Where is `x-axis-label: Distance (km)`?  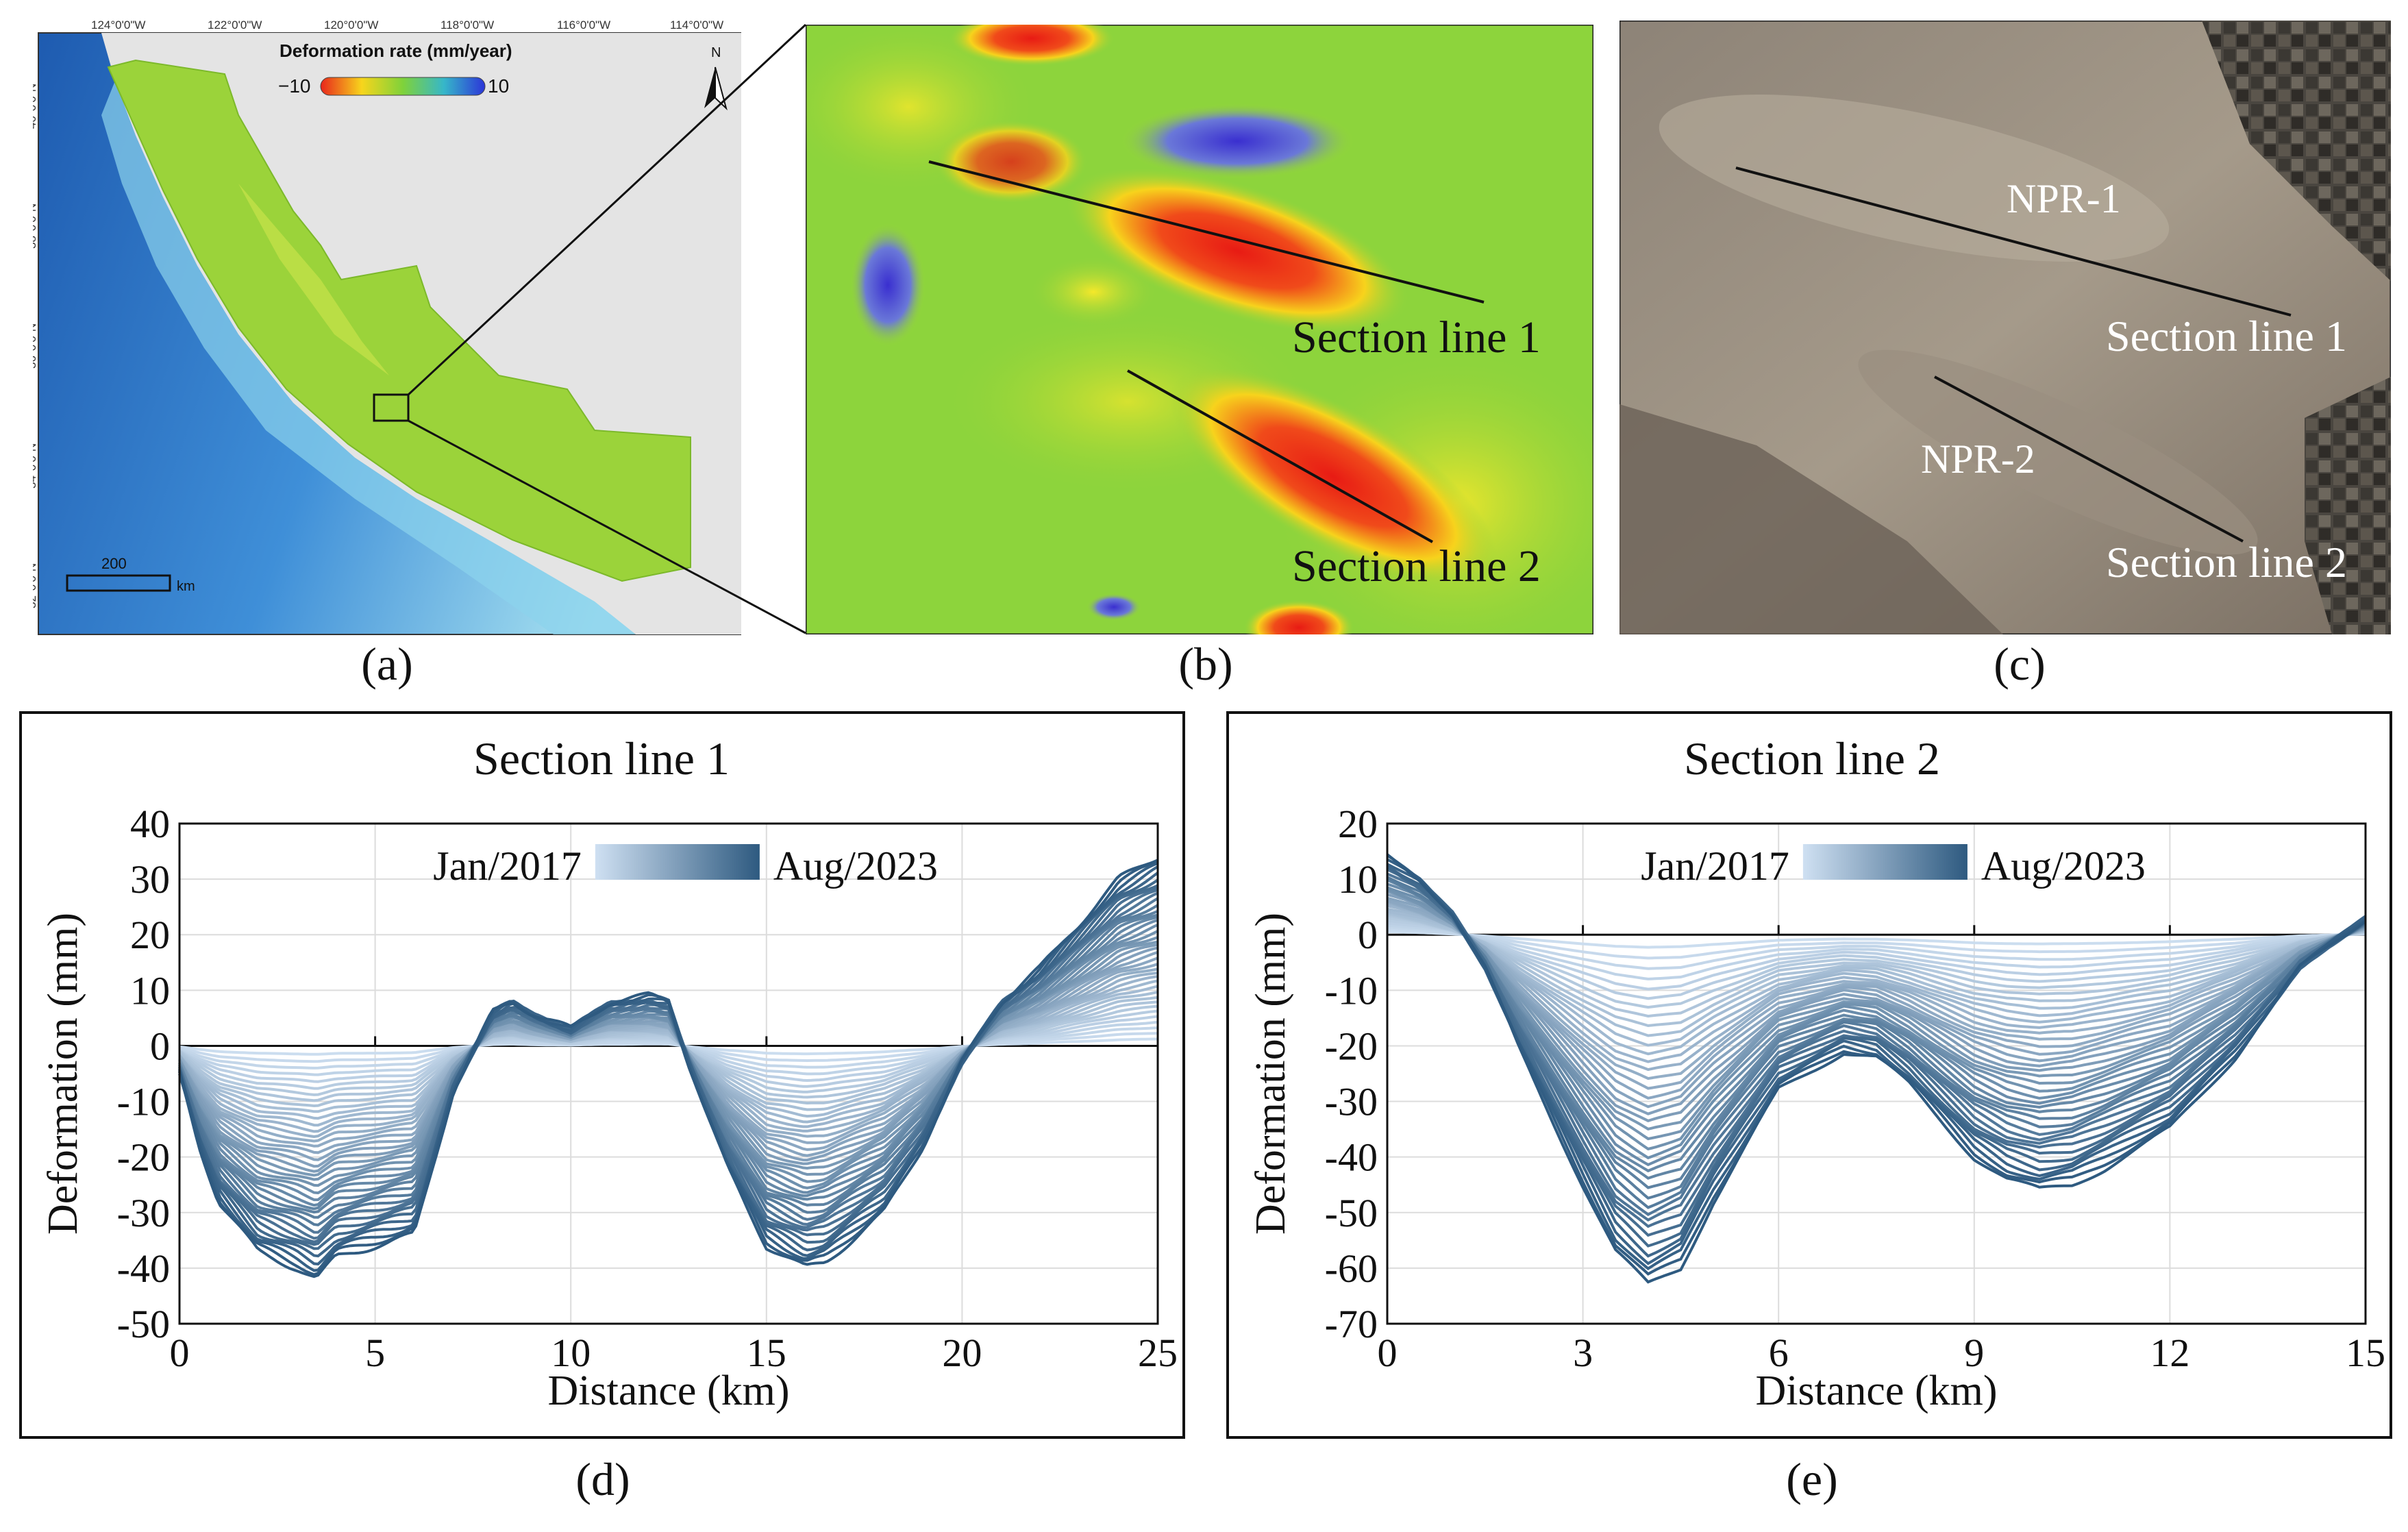 x-axis-label: Distance (km) is located at coordinates (669, 1391).